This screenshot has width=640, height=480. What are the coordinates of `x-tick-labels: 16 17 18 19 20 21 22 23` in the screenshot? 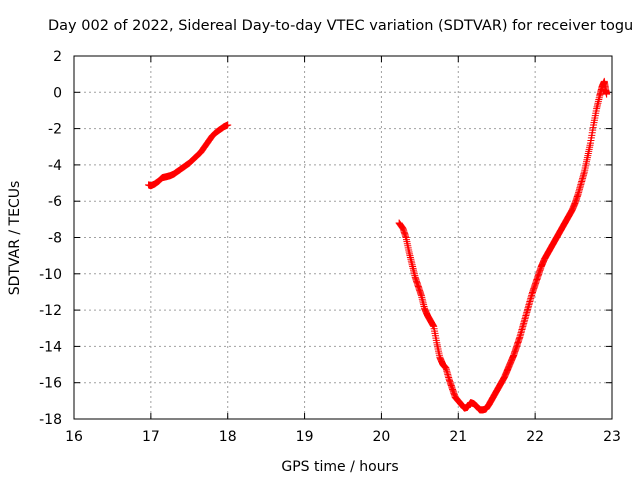 It's located at (343, 437).